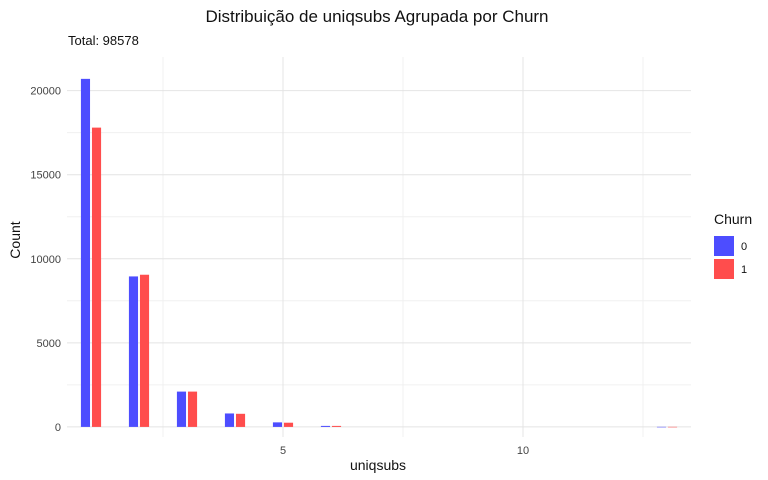 The image size is (768, 480). I want to click on y-tick-label: 10000, so click(45, 260).